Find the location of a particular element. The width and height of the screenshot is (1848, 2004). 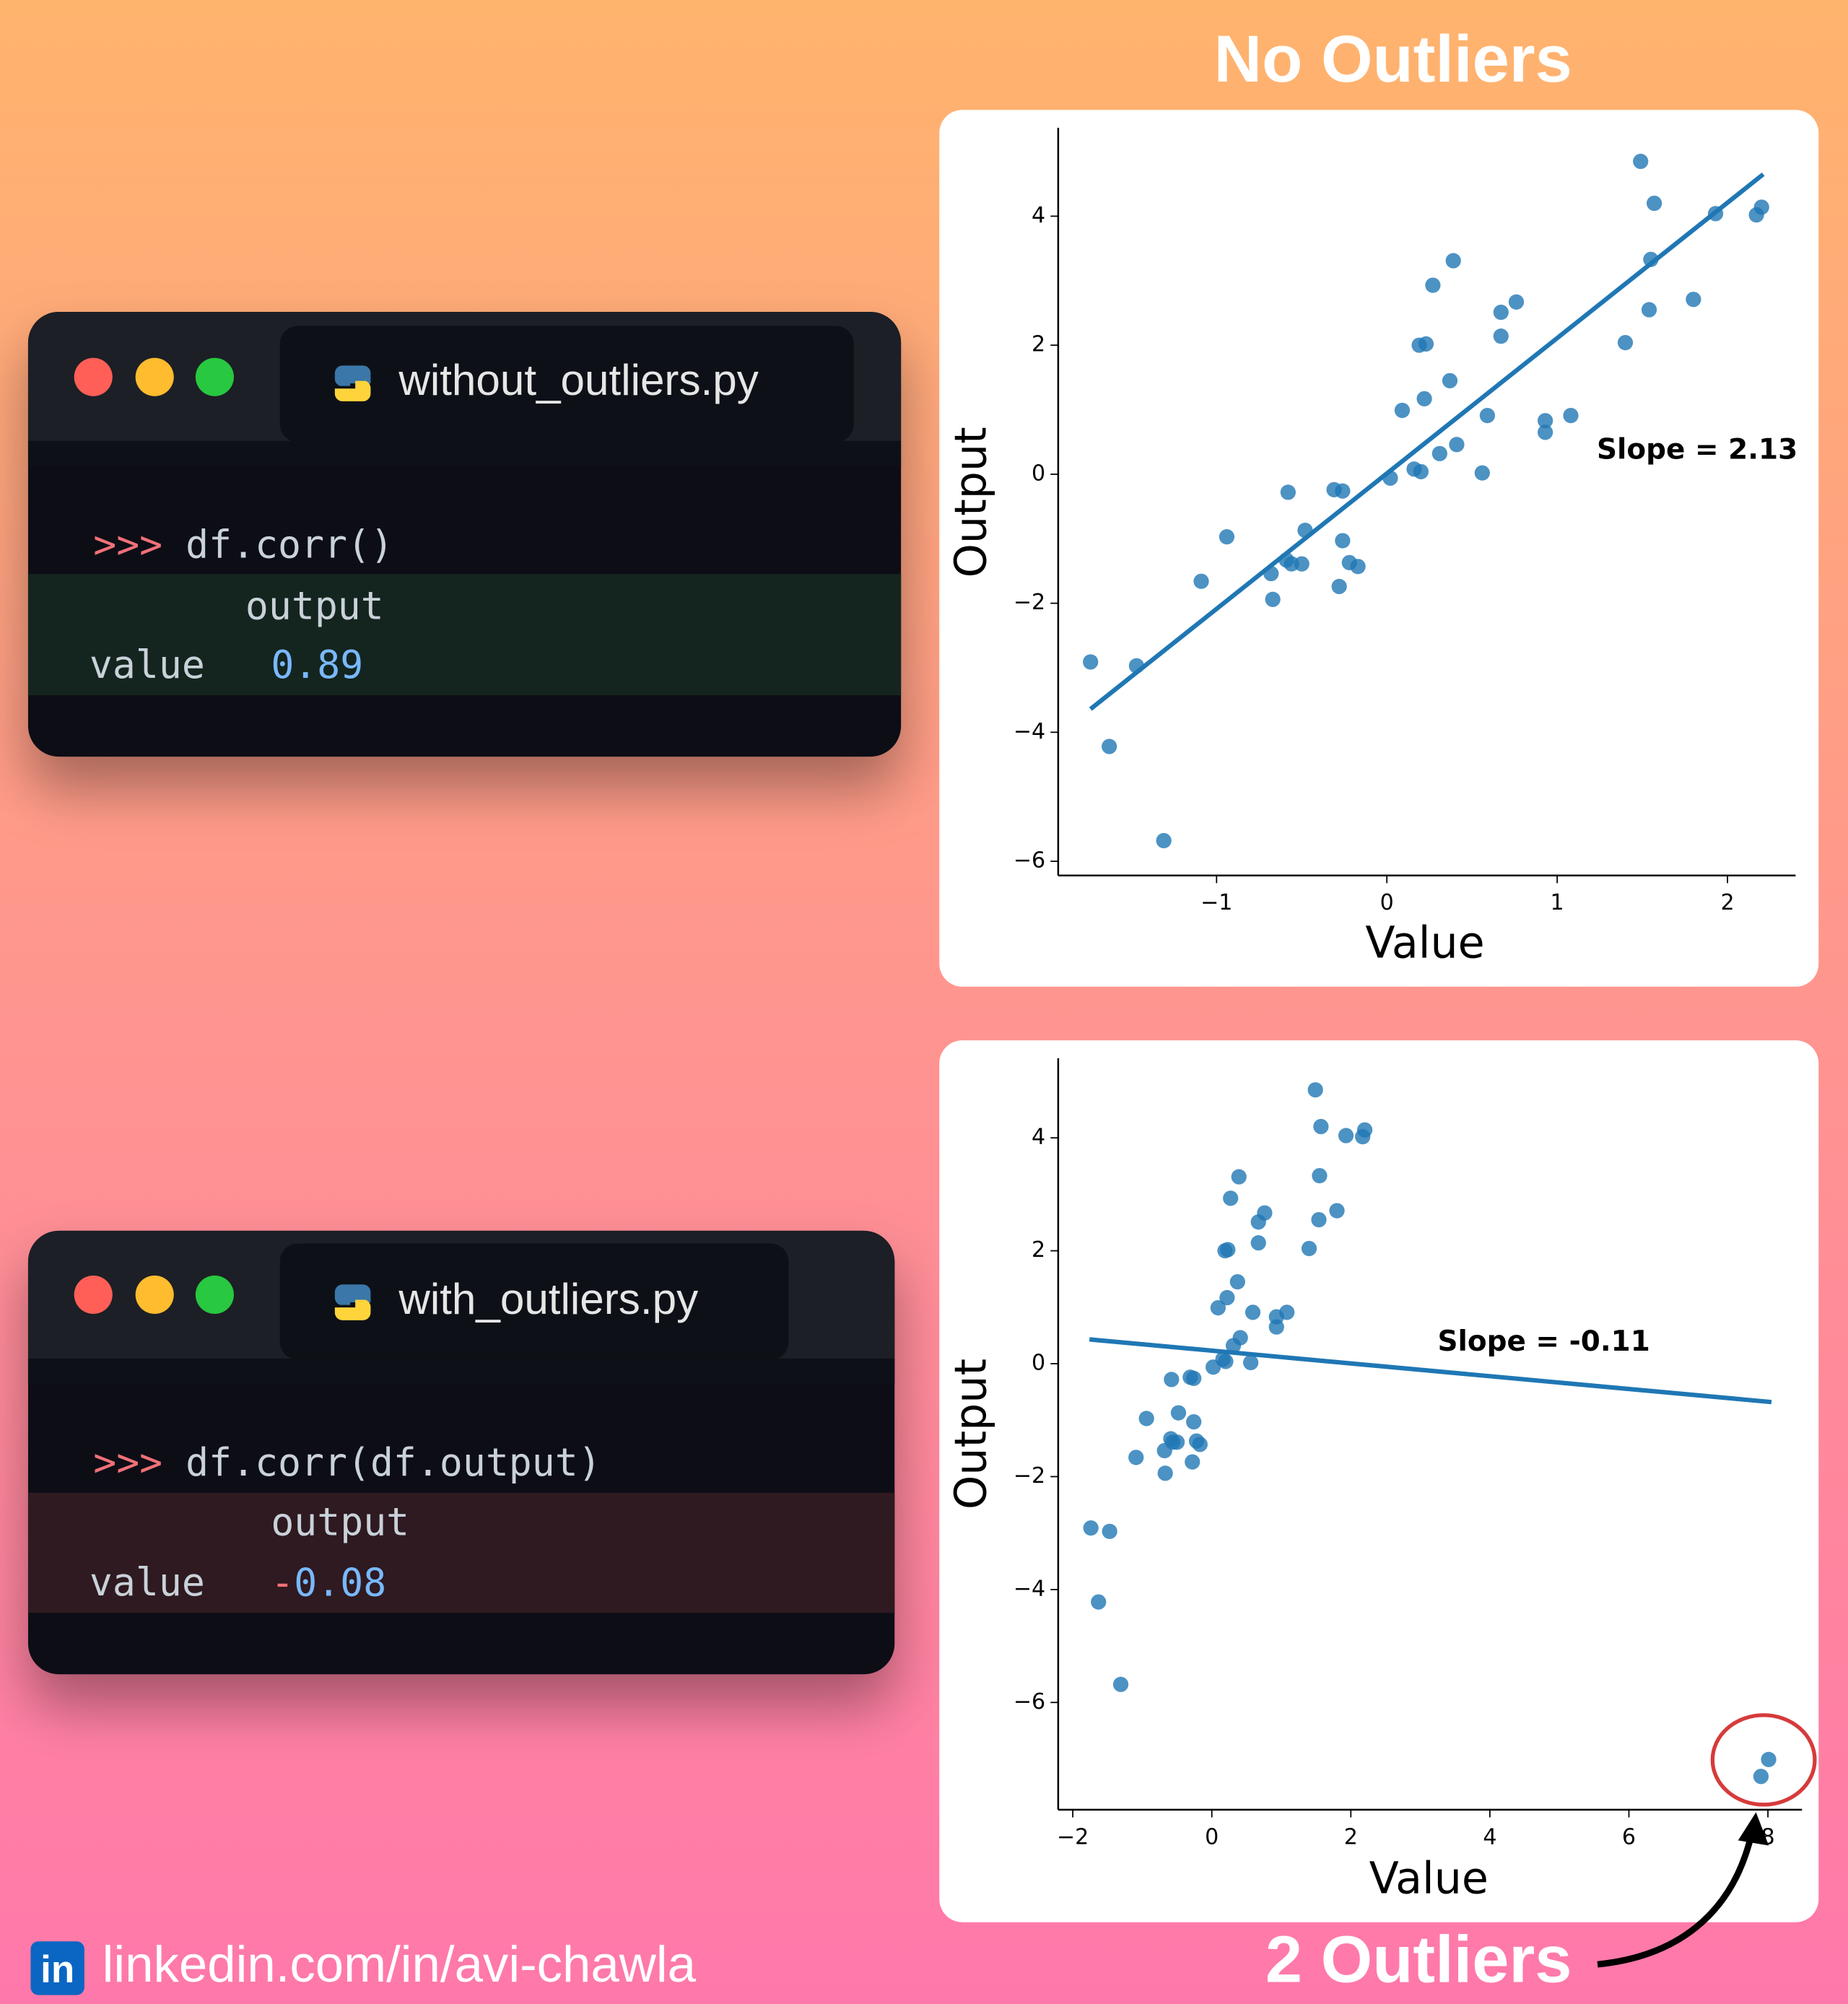

arrow-head is located at coordinates (1753, 1829).